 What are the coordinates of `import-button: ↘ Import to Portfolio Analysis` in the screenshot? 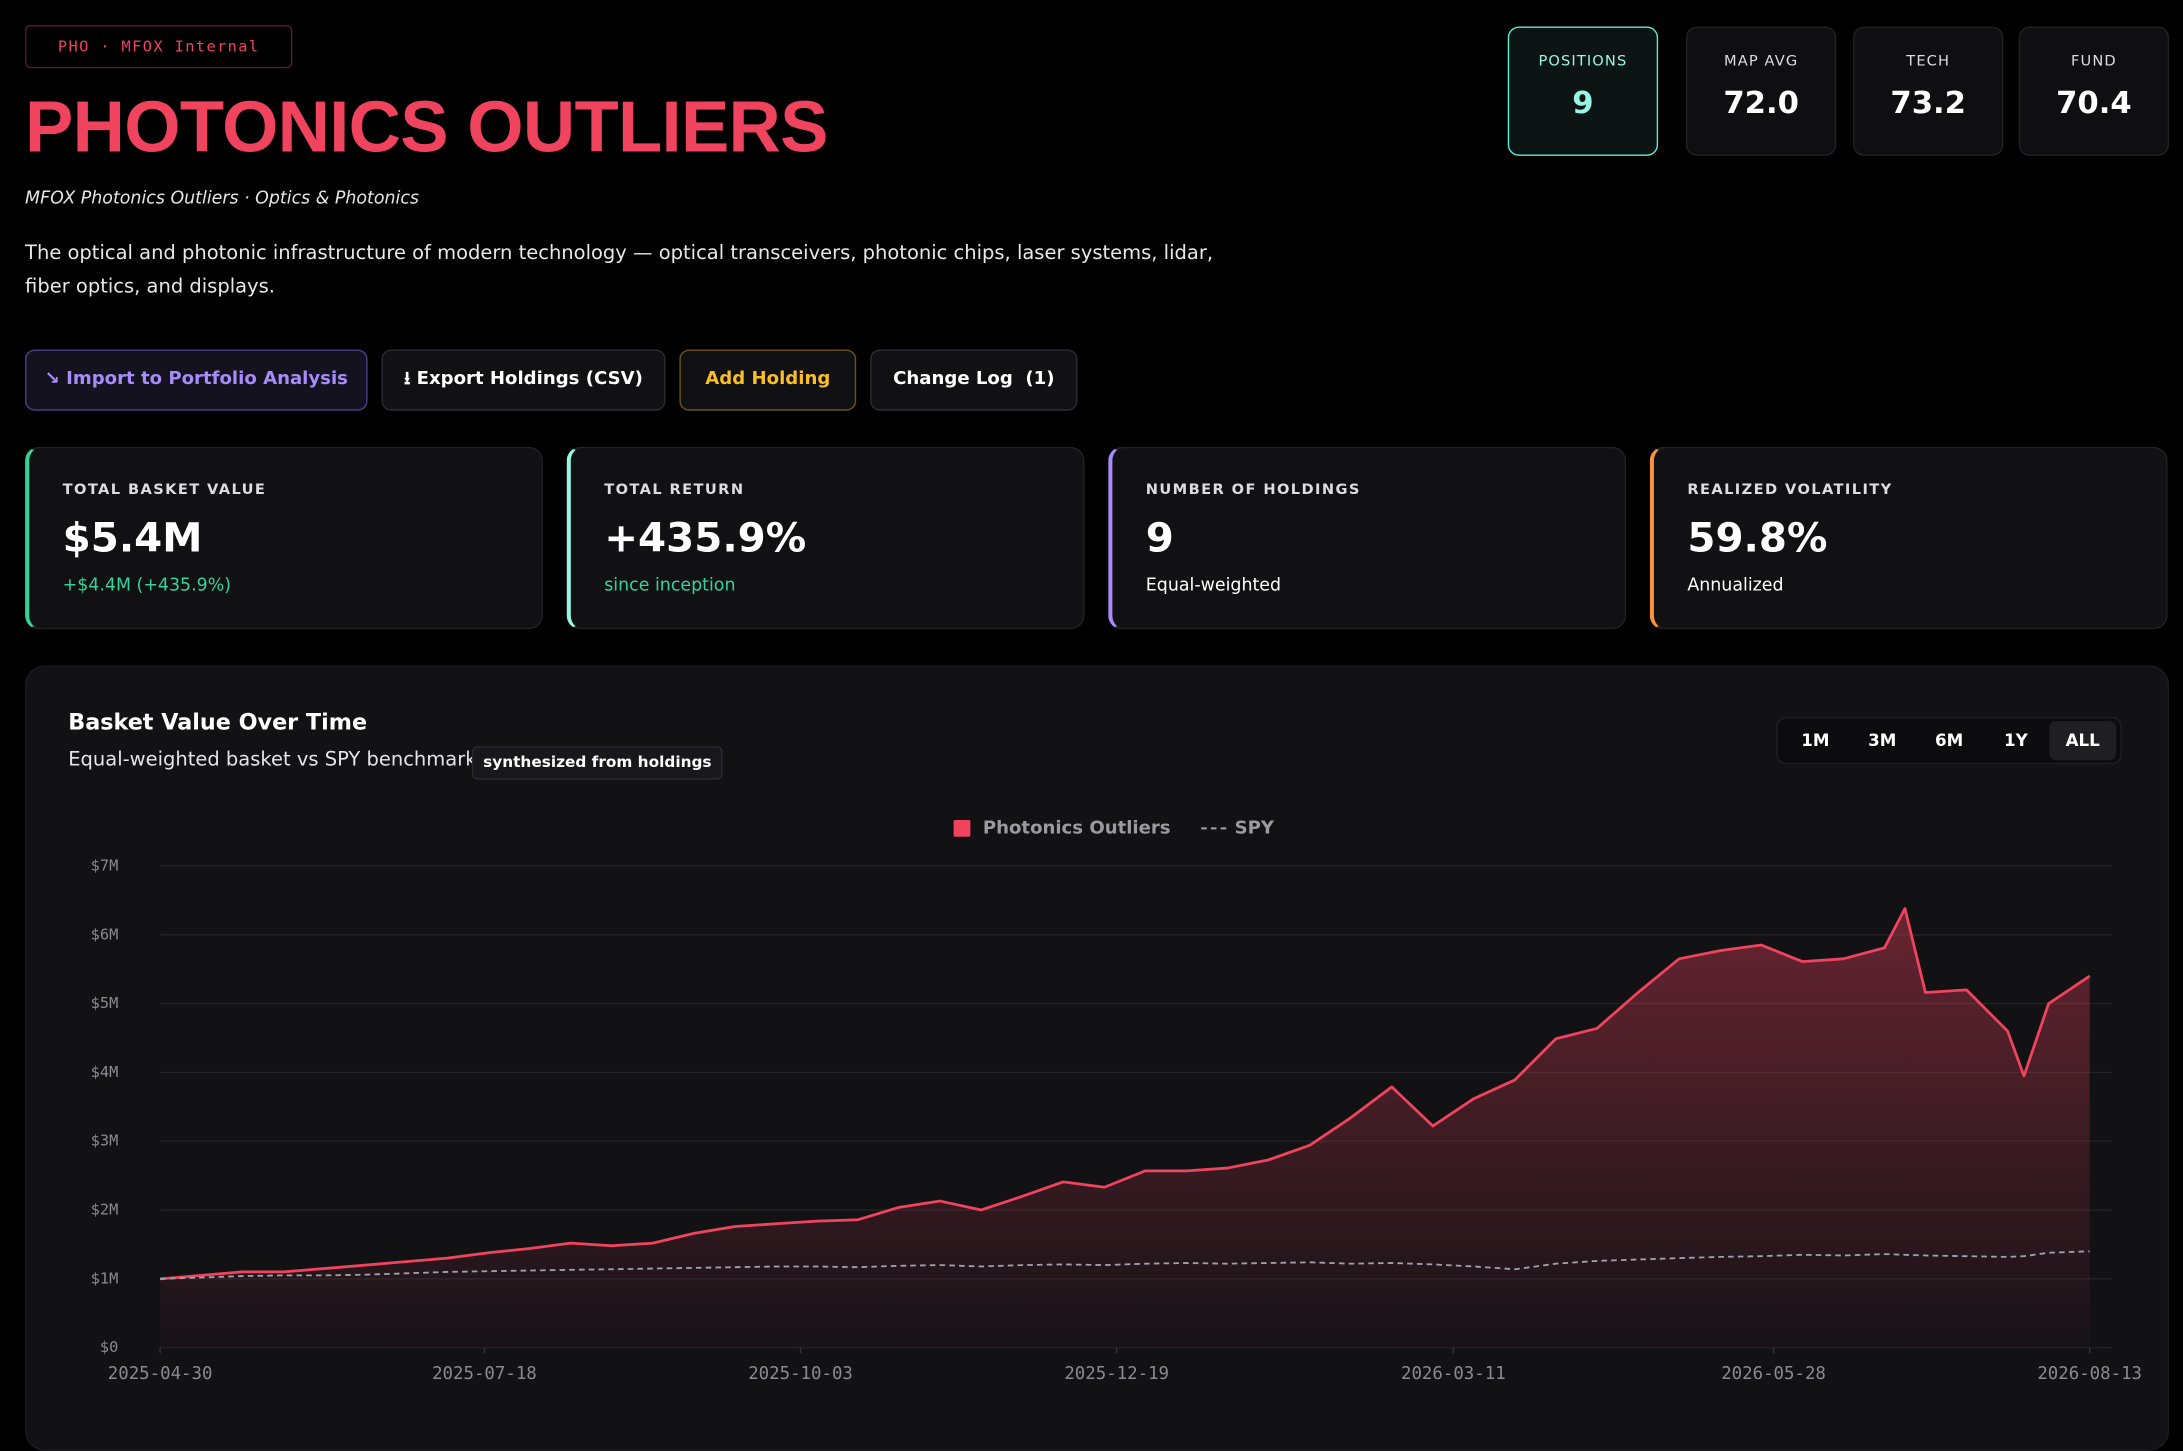 It's located at (196, 380).